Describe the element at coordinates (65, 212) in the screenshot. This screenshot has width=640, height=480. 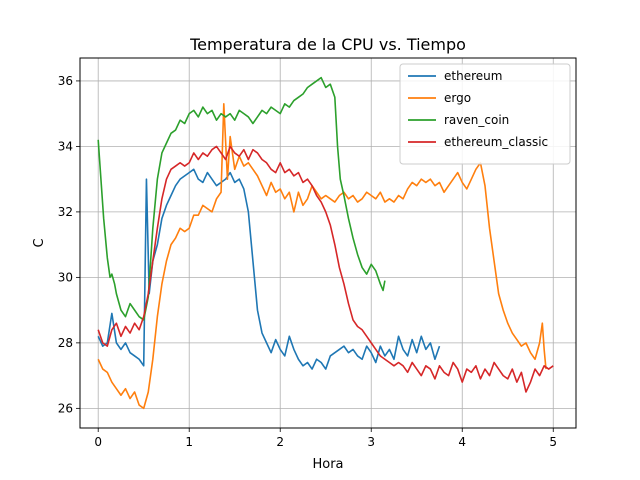
I see `y-tick-label: 32` at that location.